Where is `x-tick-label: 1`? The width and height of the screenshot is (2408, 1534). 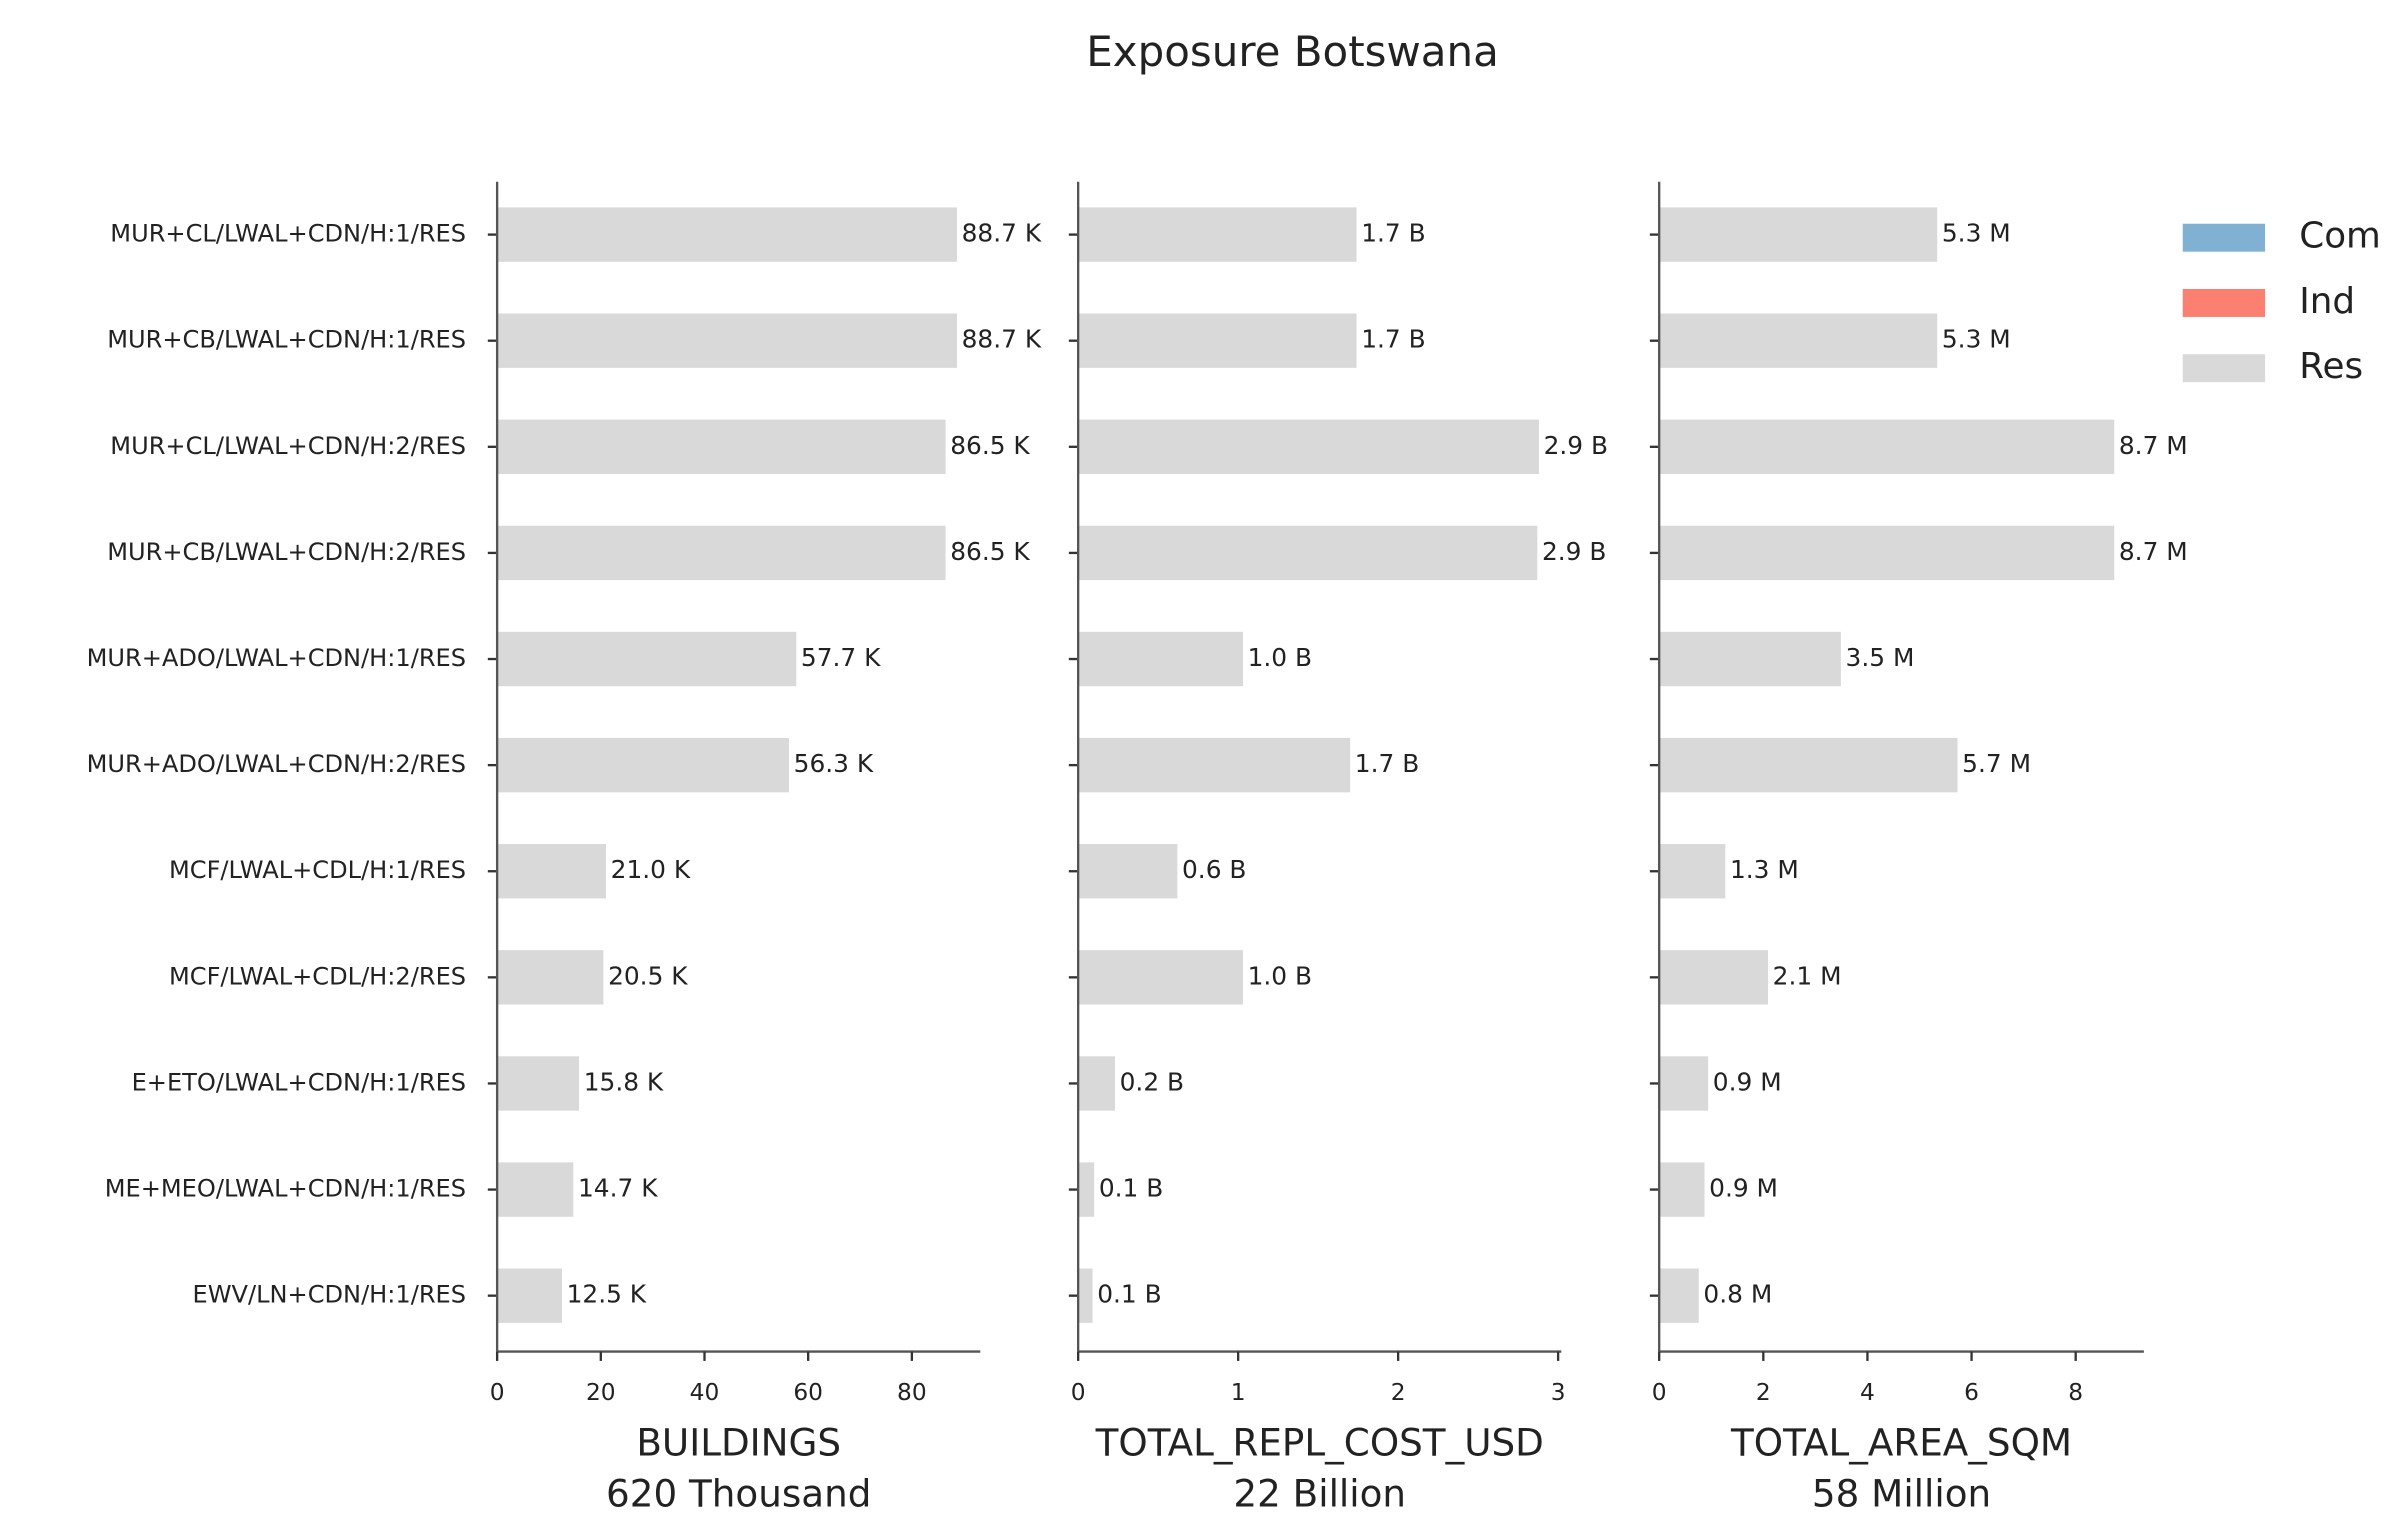
x-tick-label: 1 is located at coordinates (1238, 1392).